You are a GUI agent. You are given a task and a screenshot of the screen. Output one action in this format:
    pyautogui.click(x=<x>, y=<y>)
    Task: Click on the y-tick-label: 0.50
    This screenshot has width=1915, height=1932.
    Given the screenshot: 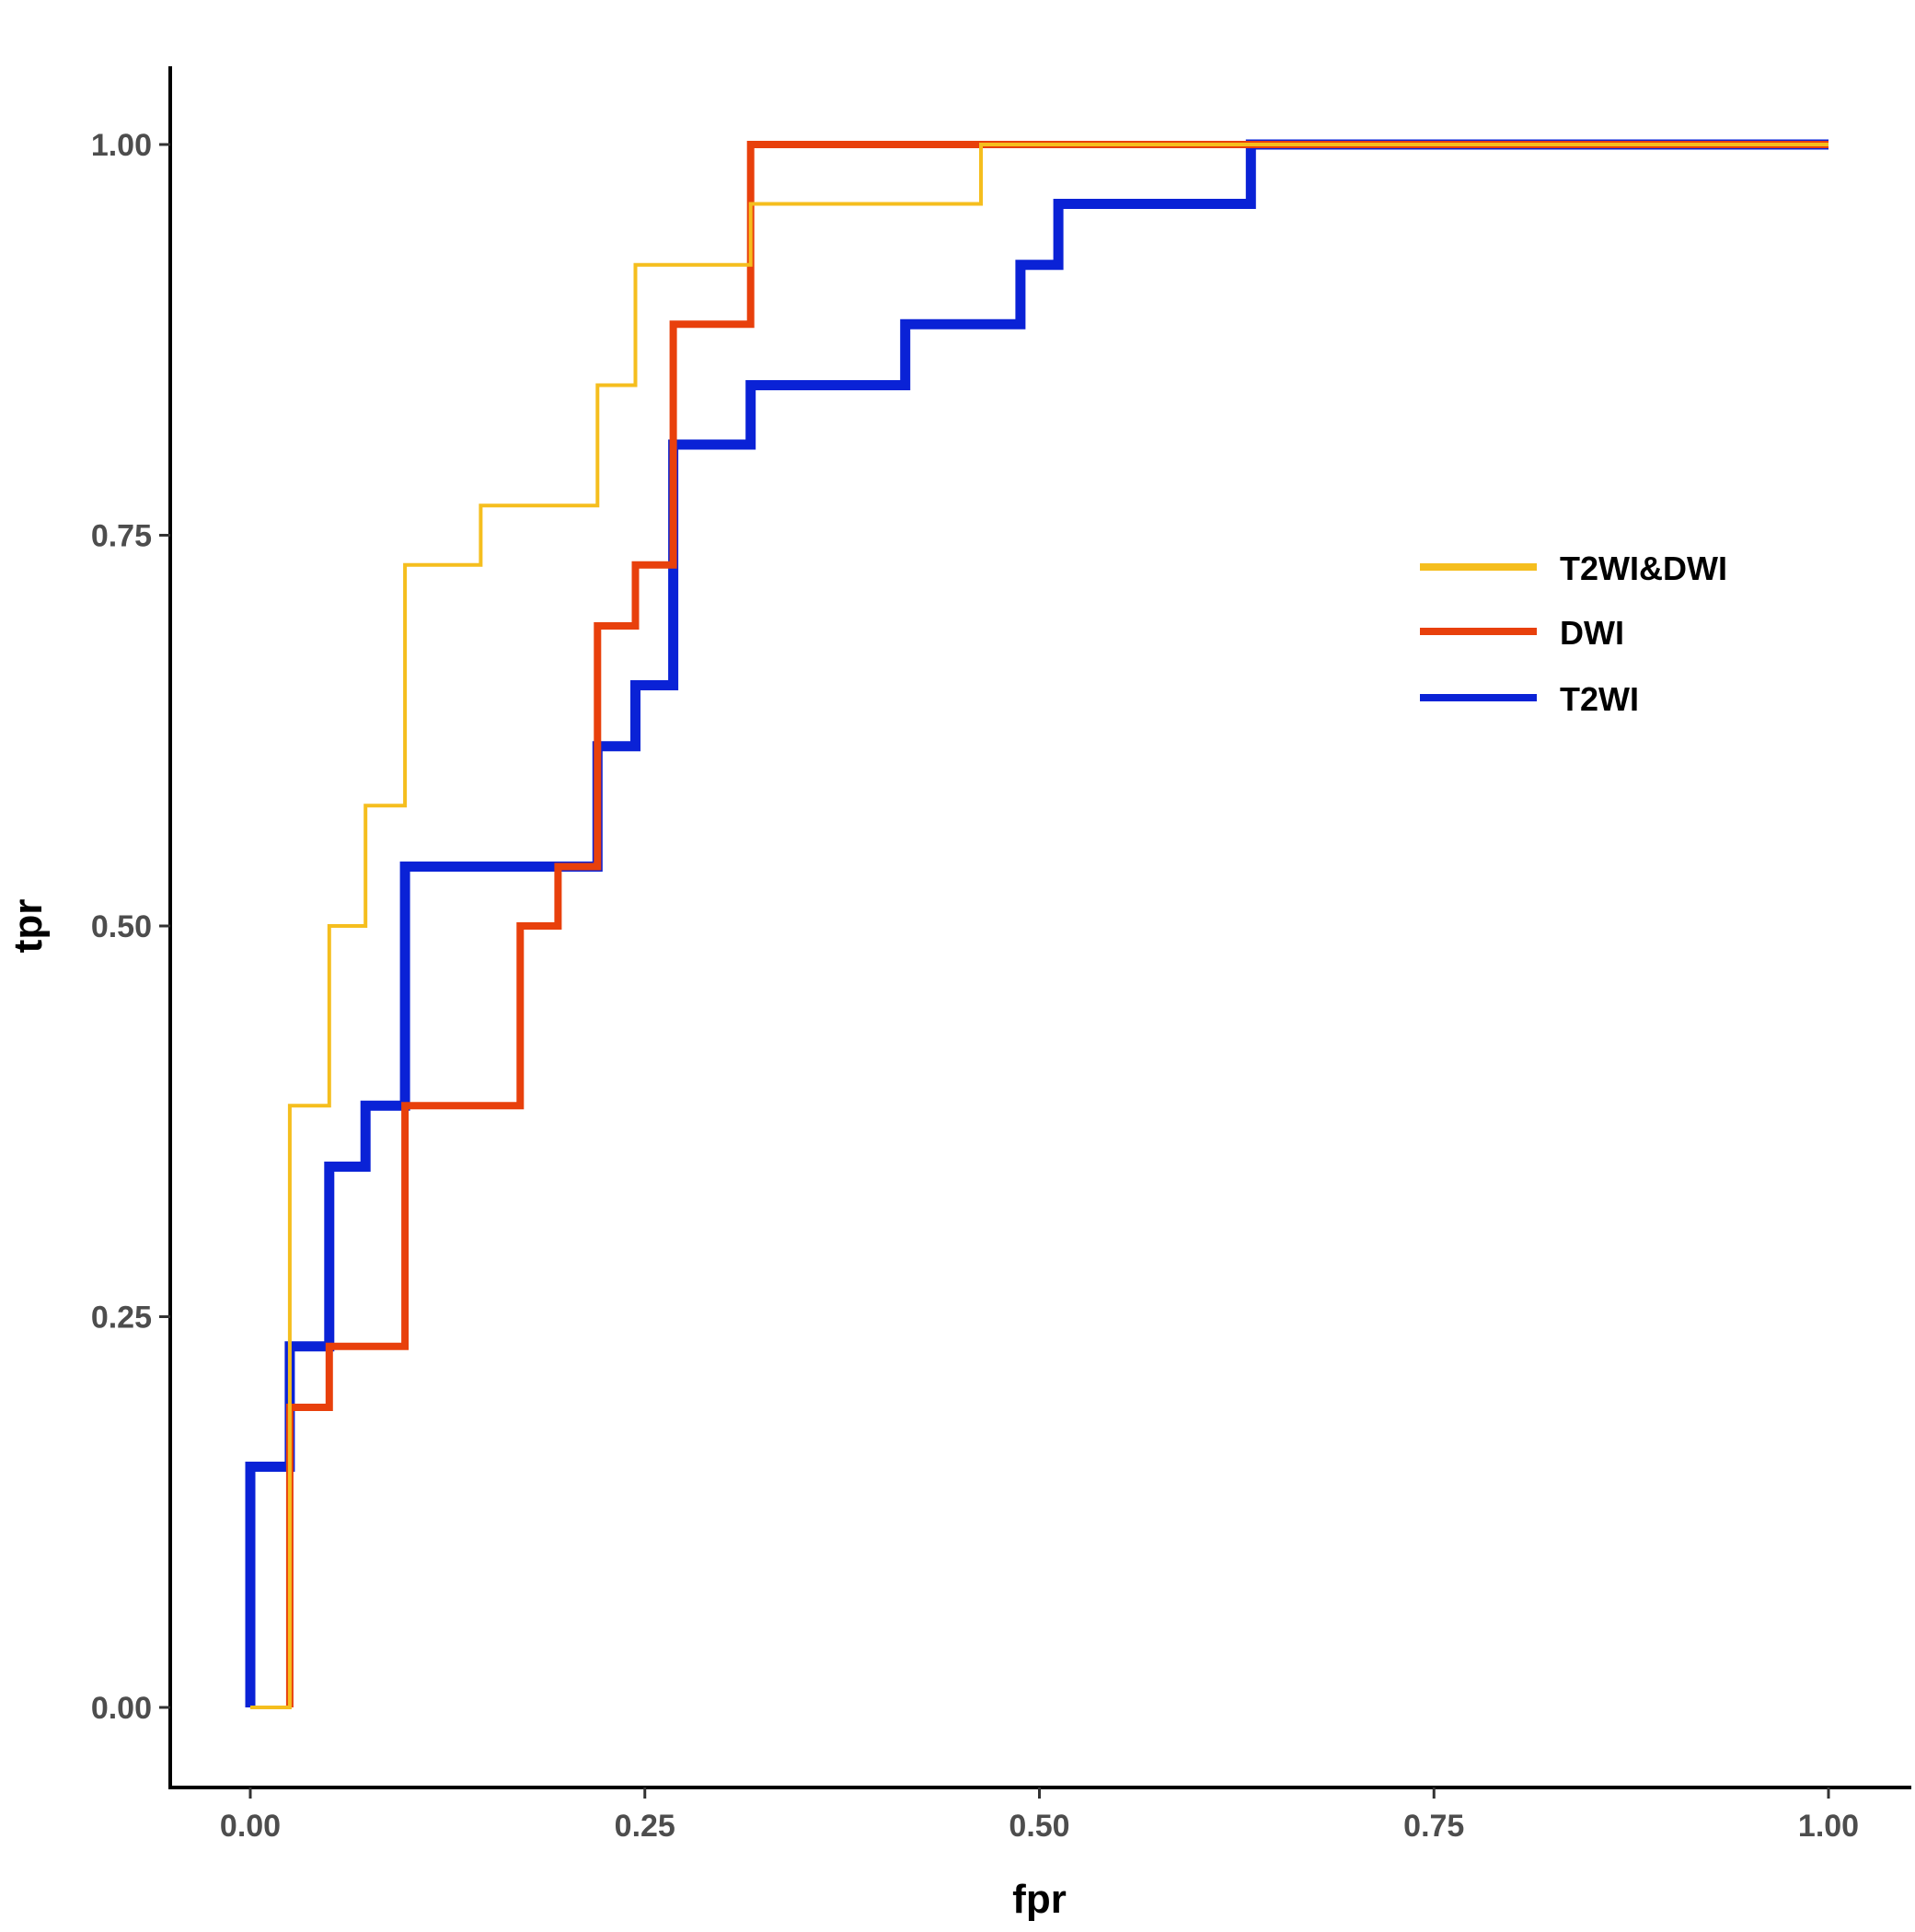 What is the action you would take?
    pyautogui.click(x=121, y=927)
    